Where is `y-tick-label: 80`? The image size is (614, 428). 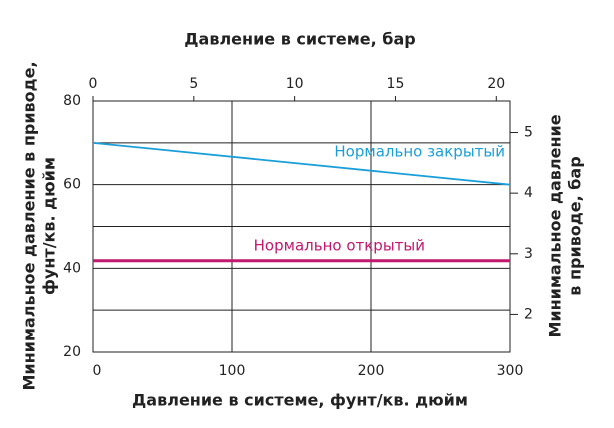
y-tick-label: 80 is located at coordinates (72, 101).